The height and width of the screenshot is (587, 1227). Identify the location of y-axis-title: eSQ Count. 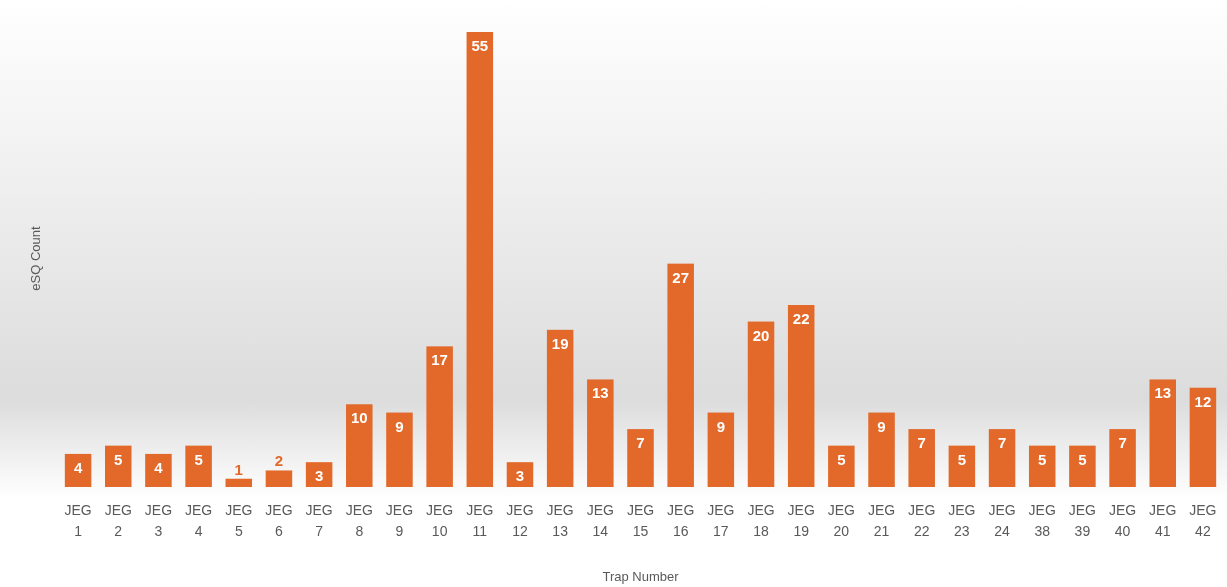
(35, 258).